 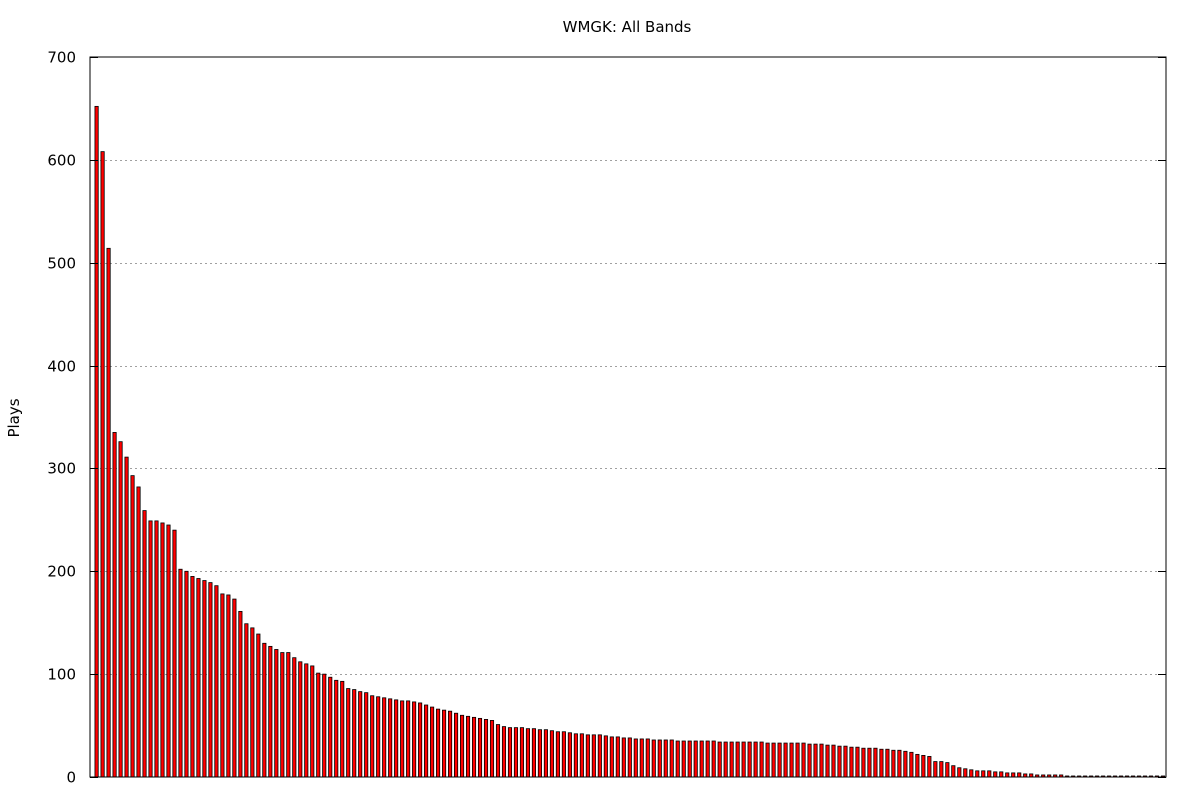 What do you see at coordinates (61, 367) in the screenshot?
I see `y-tick-label: 400` at bounding box center [61, 367].